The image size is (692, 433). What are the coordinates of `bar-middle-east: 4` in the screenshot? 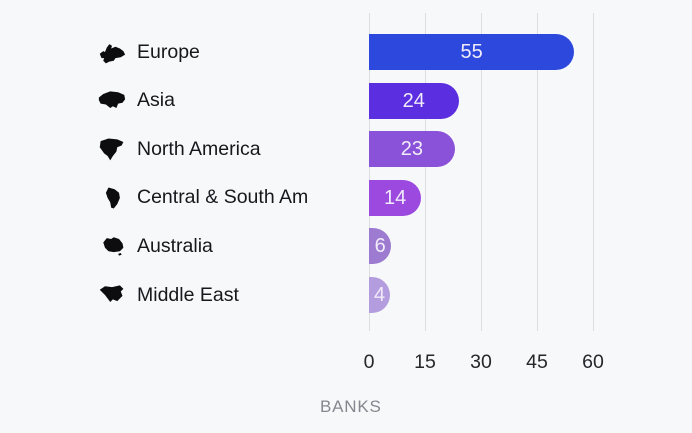 It's located at (379, 295).